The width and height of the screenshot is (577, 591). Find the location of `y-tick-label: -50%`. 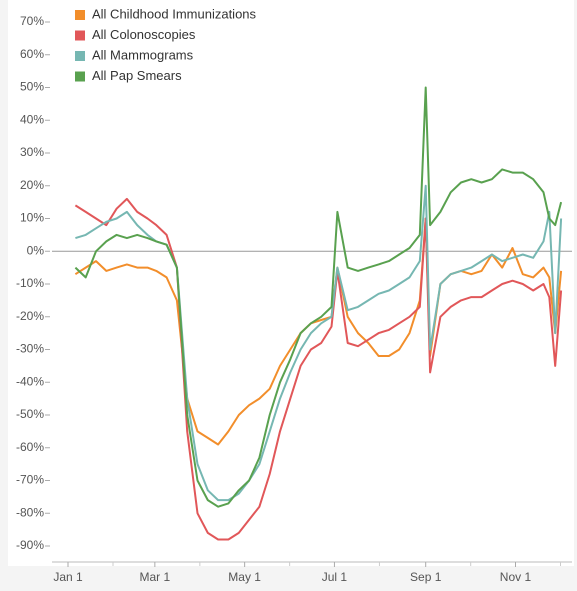

y-tick-label: -50% is located at coordinates (30, 414).